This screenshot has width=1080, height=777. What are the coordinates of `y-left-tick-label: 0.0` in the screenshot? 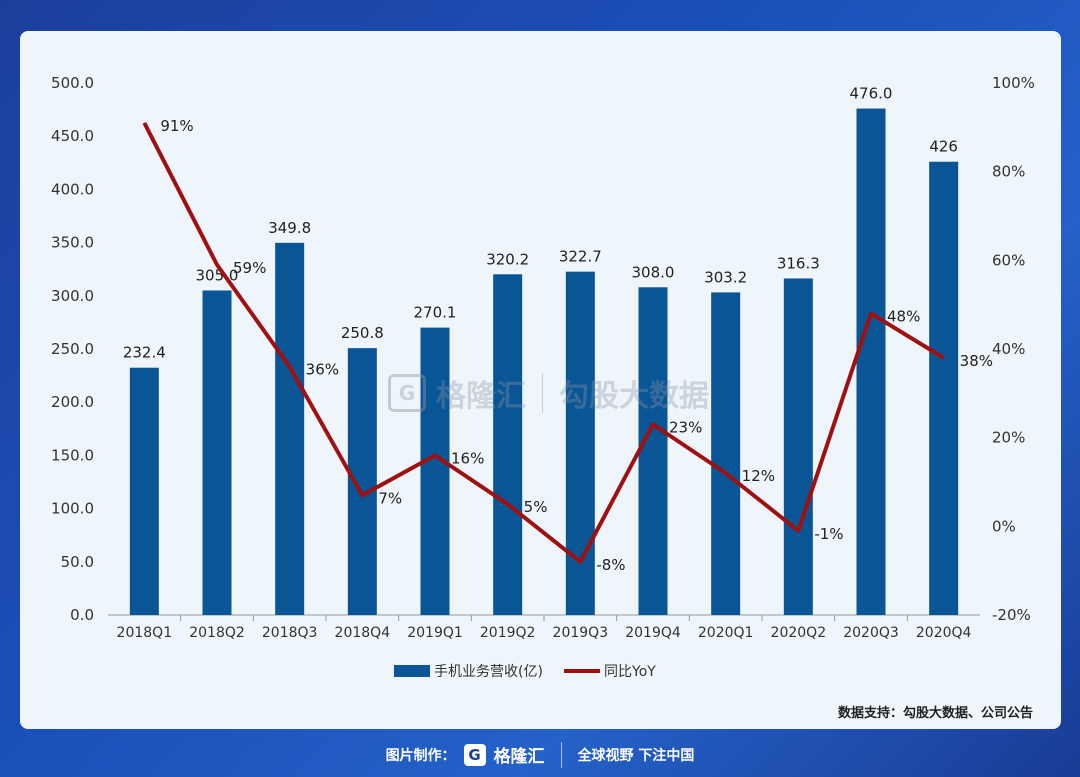 It's located at (82, 615).